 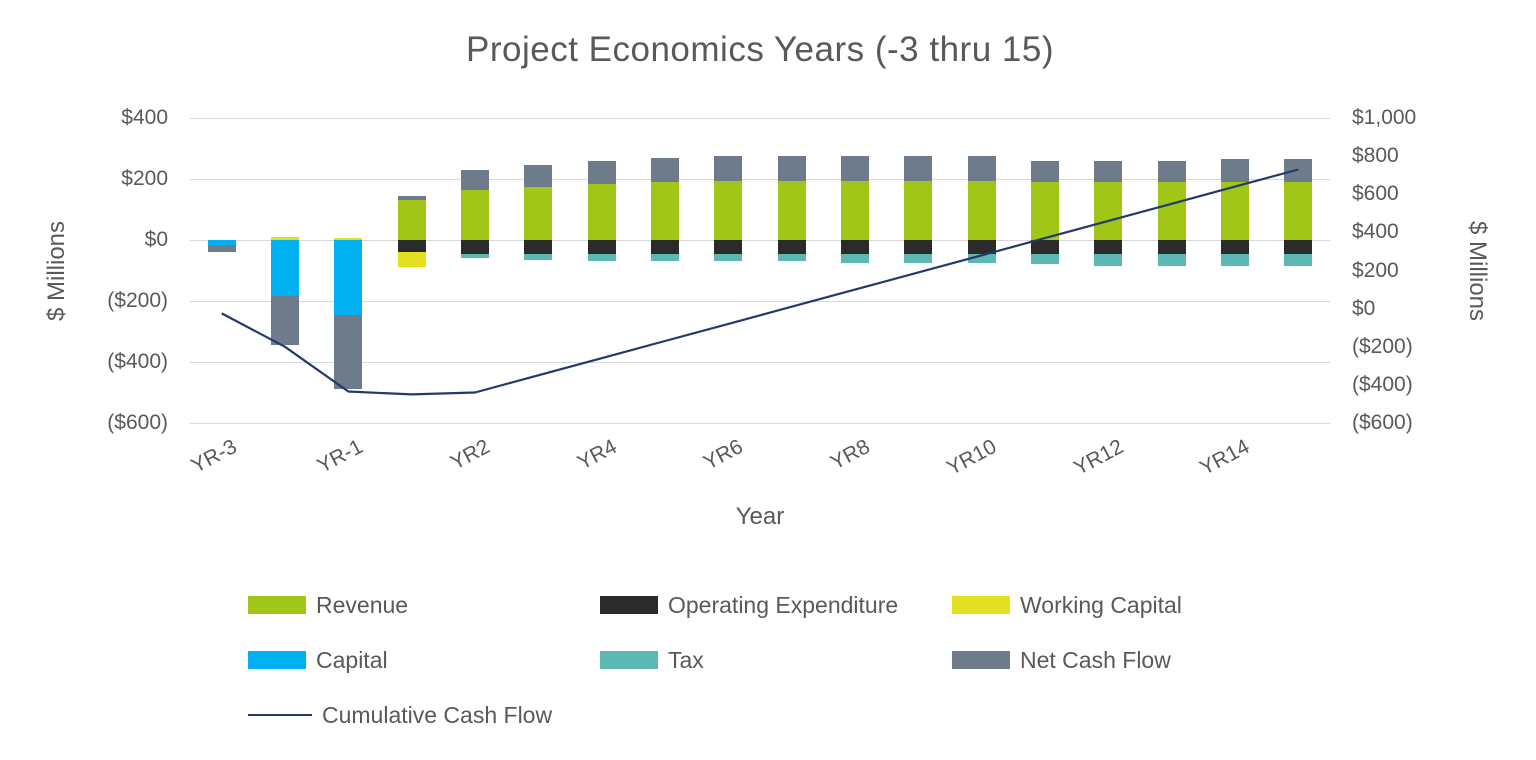 What do you see at coordinates (137, 361) in the screenshot?
I see `left-axis-tick: ($400)` at bounding box center [137, 361].